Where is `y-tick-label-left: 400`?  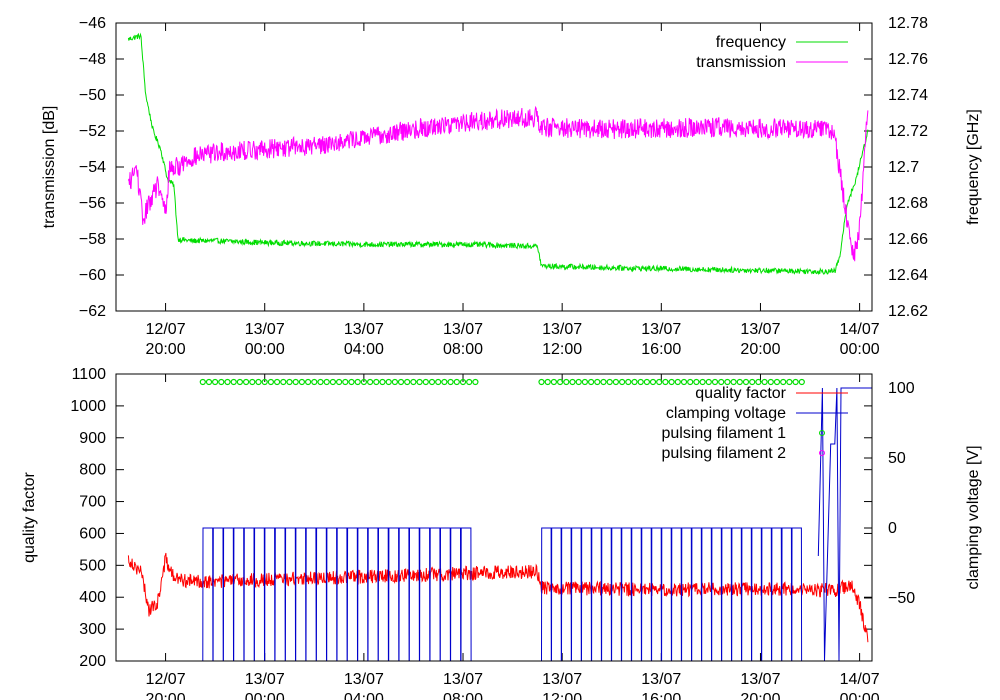 y-tick-label-left: 400 is located at coordinates (92, 597).